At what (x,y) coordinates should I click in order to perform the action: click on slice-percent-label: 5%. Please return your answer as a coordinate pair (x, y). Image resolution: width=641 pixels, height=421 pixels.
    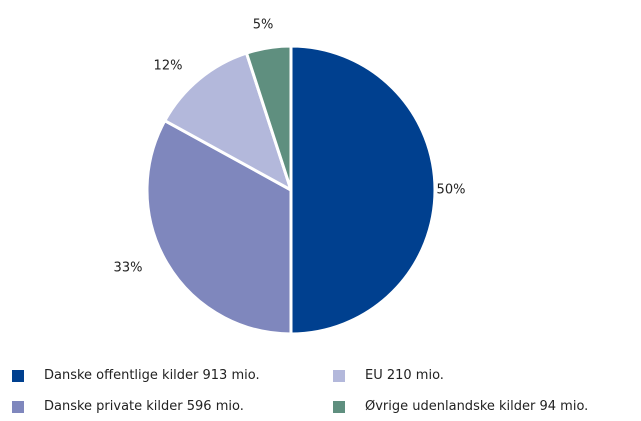
    Looking at the image, I should click on (263, 25).